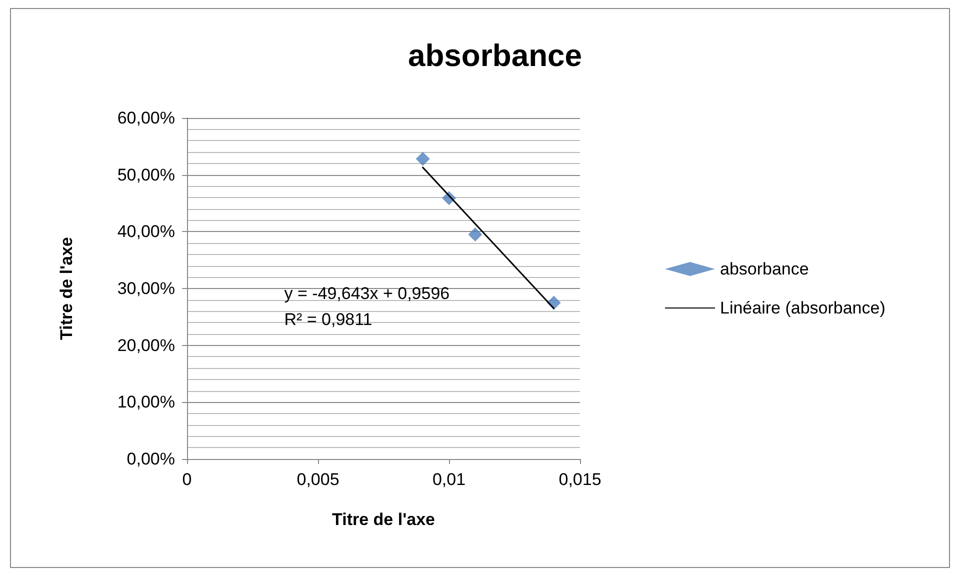  What do you see at coordinates (580, 479) in the screenshot?
I see `x-tick-label: 0,015` at bounding box center [580, 479].